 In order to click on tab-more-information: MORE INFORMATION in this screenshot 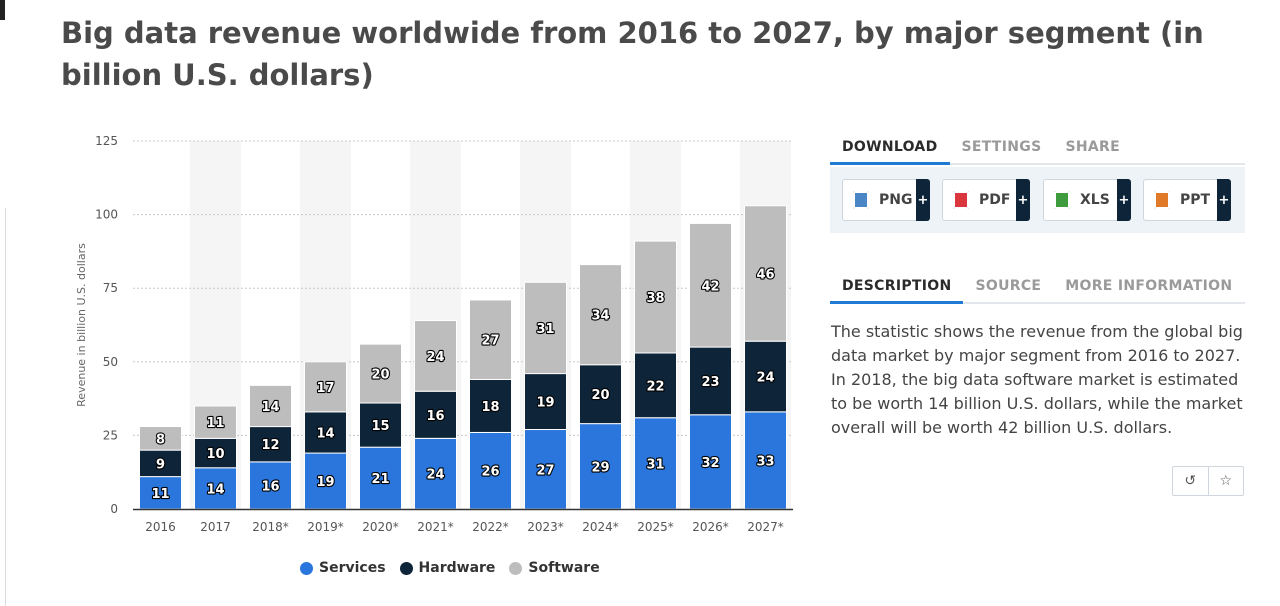, I will do `click(1149, 286)`.